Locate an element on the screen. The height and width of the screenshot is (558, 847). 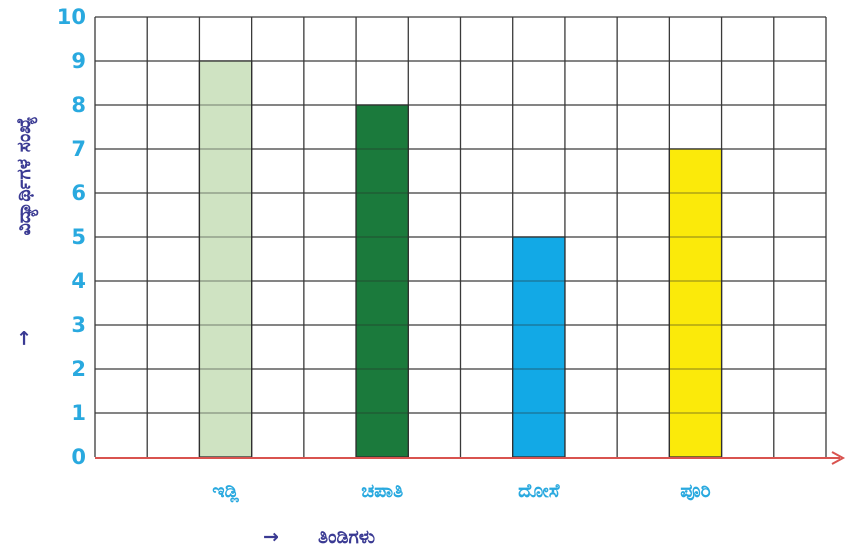
x-category-label: ದೋಸೆ is located at coordinates (539, 491).